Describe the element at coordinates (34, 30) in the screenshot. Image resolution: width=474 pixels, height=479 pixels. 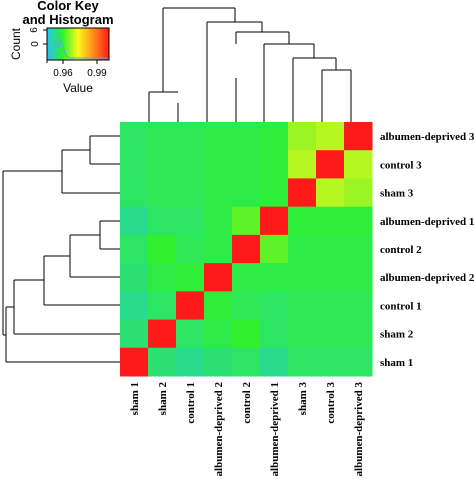
I see `color-key-yticklabel: 6` at that location.